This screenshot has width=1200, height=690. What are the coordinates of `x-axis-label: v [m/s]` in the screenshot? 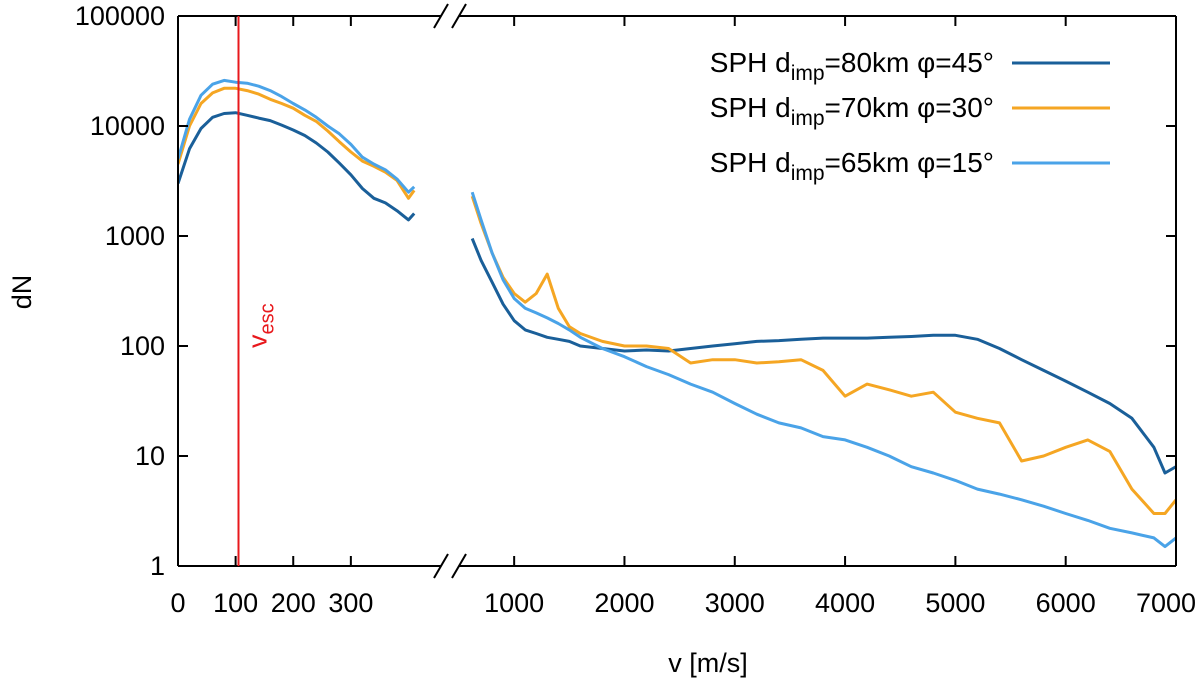 It's located at (708, 663).